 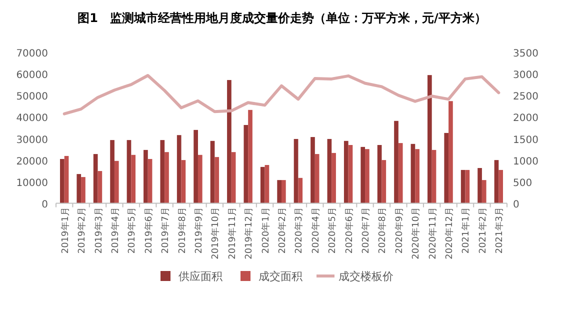 I want to click on x-tick-label: 2019年12月, so click(x=249, y=233).